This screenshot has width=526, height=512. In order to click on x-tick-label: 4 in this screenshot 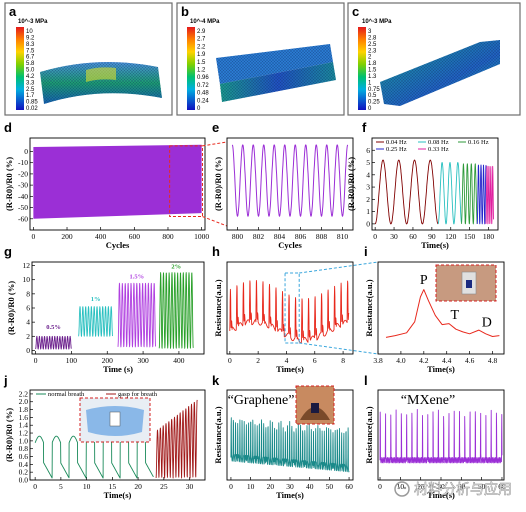, I will do `click(287, 360)`.